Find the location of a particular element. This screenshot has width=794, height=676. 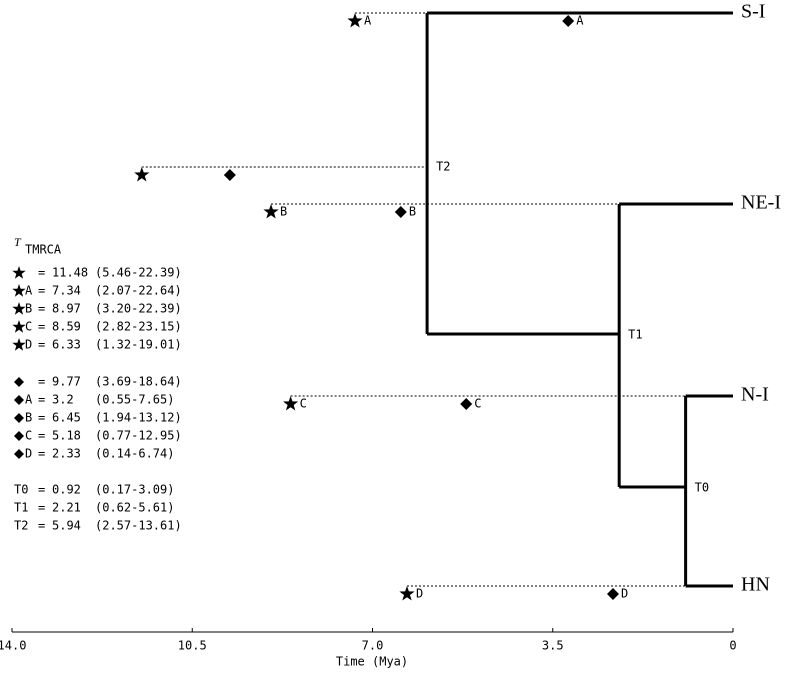

legend-mean: 8.97 is located at coordinates (66, 309).